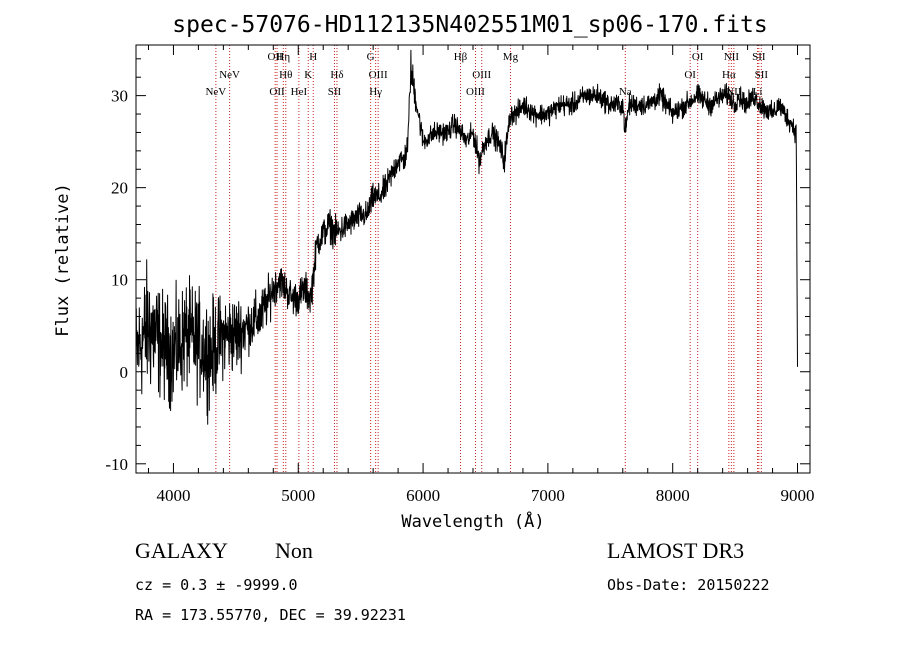 The image size is (900, 649). Describe the element at coordinates (119, 188) in the screenshot. I see `y-tick-label: 20` at that location.